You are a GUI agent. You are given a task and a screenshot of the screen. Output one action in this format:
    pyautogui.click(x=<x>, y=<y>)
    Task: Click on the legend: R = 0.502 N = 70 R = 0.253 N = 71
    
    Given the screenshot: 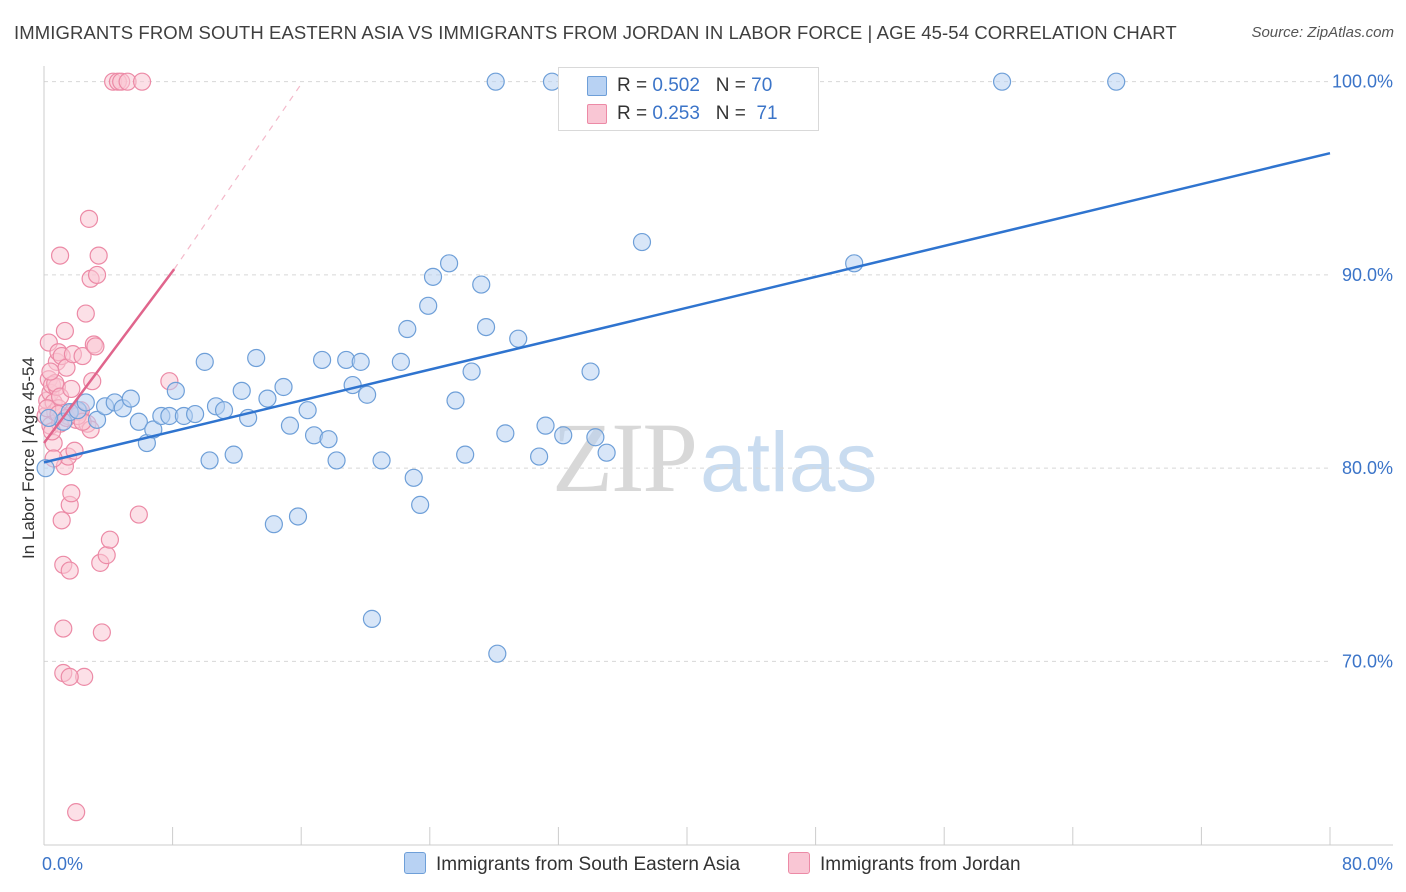 What is the action you would take?
    pyautogui.click(x=688, y=99)
    